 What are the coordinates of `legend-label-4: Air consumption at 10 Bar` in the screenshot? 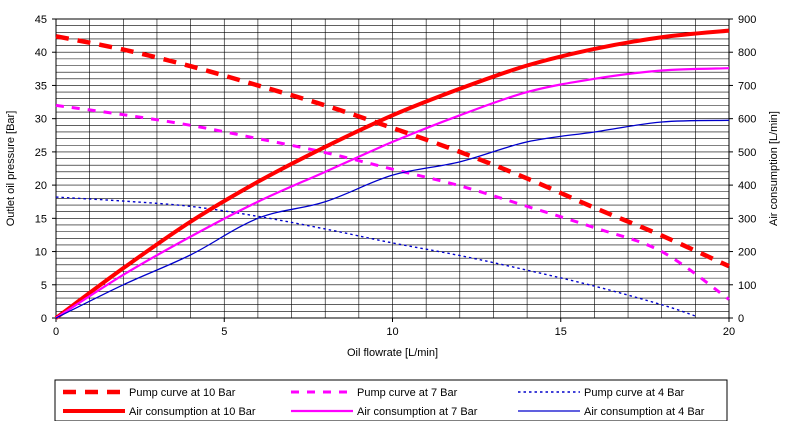 It's located at (192, 412).